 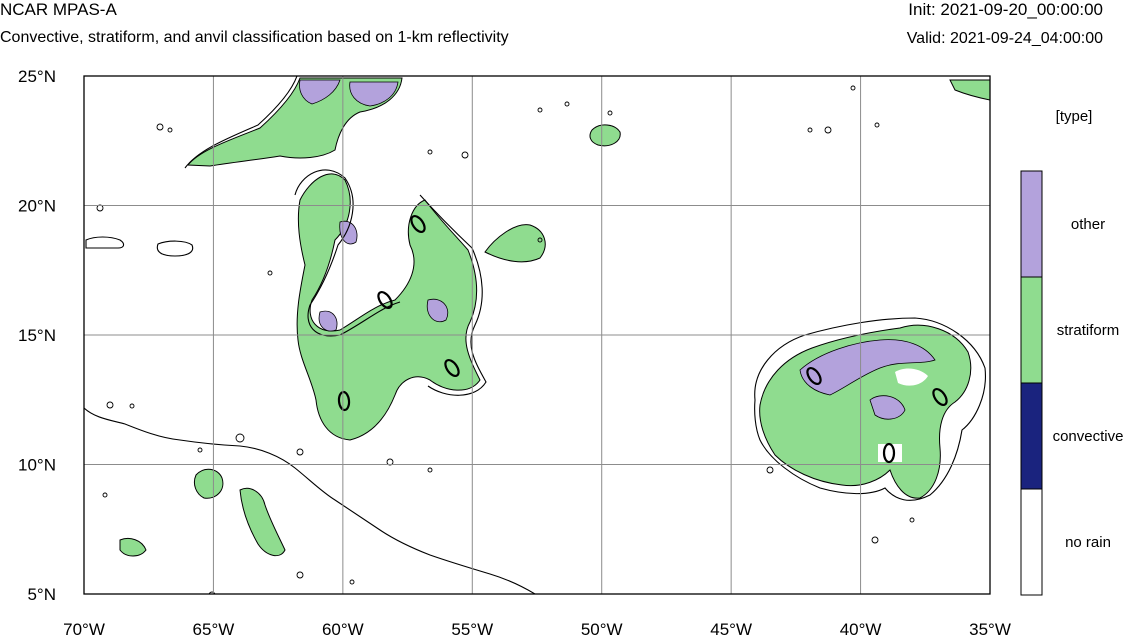 I want to click on latitude-labels: 5°N 10°N 15°N 20°N 25°N, so click(x=37, y=335).